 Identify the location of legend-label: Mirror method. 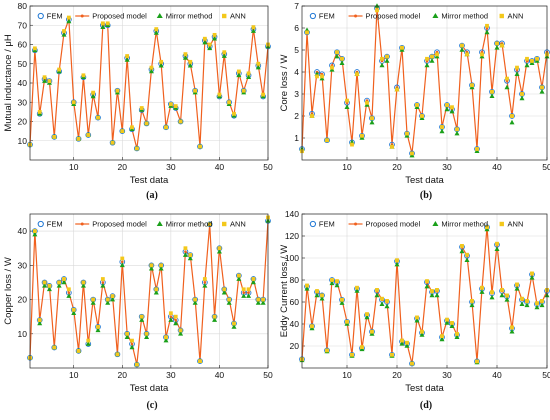
(464, 16).